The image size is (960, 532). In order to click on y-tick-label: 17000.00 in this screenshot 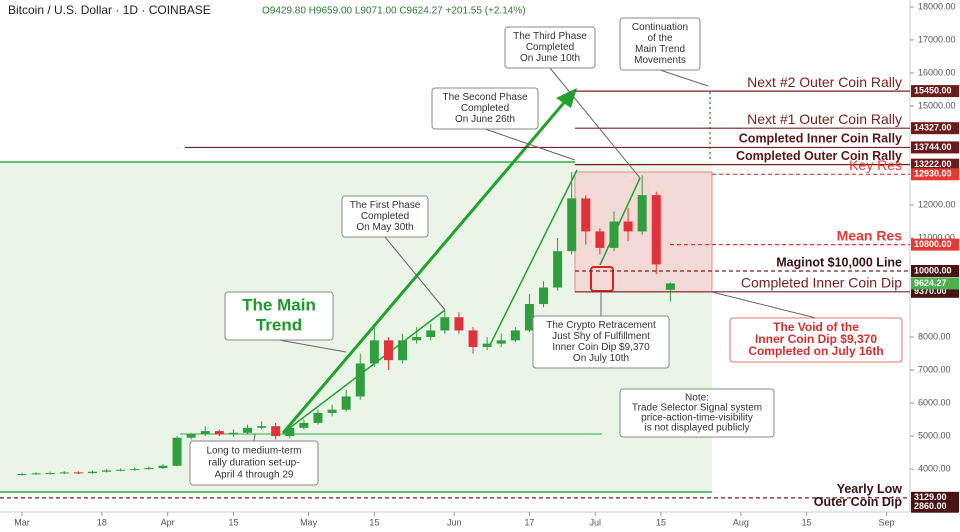, I will do `click(937, 39)`.